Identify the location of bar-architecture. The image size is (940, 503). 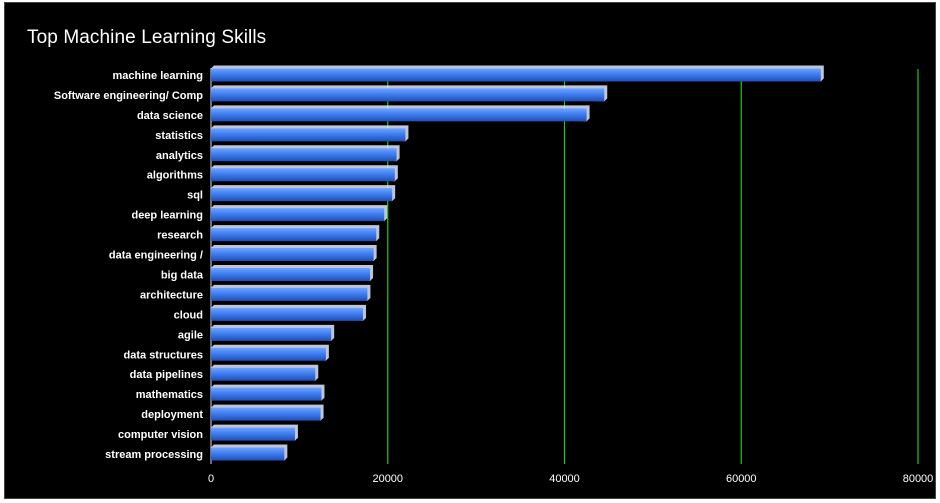
(289, 294).